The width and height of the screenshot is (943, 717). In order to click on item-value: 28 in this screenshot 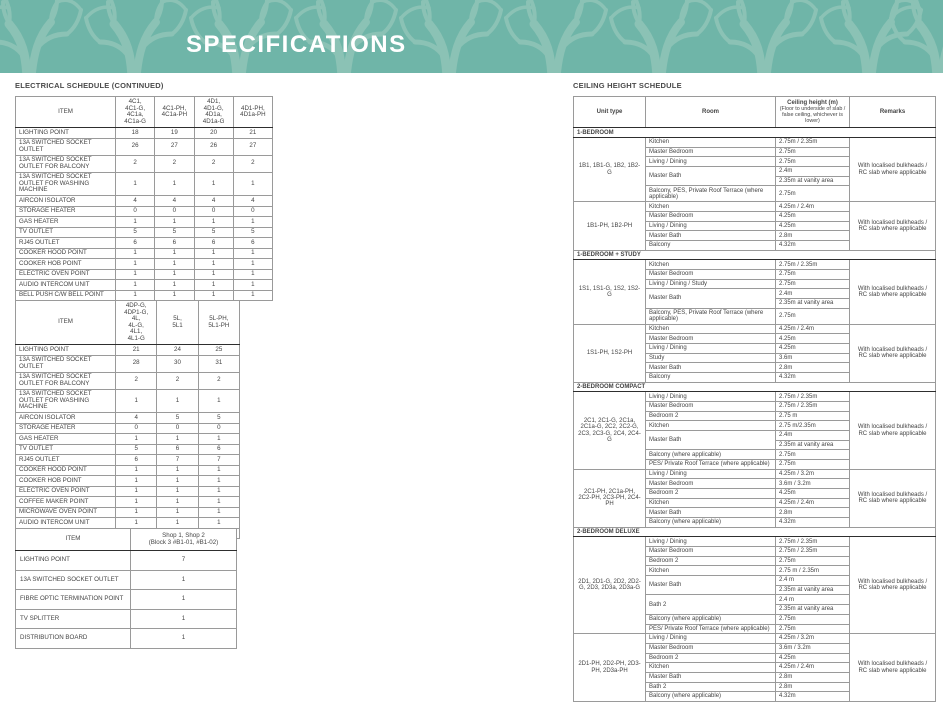, I will do `click(136, 363)`.